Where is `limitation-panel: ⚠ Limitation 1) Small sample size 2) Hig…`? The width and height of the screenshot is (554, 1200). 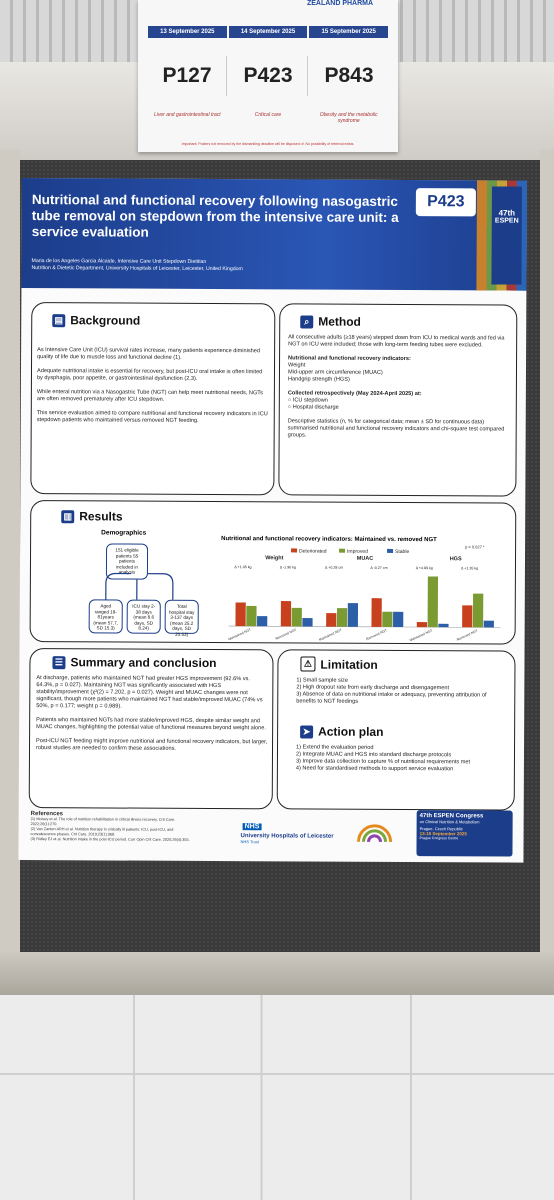
limitation-panel: ⚠ Limitation 1) Small sample size 2) Hig… is located at coordinates (396, 730).